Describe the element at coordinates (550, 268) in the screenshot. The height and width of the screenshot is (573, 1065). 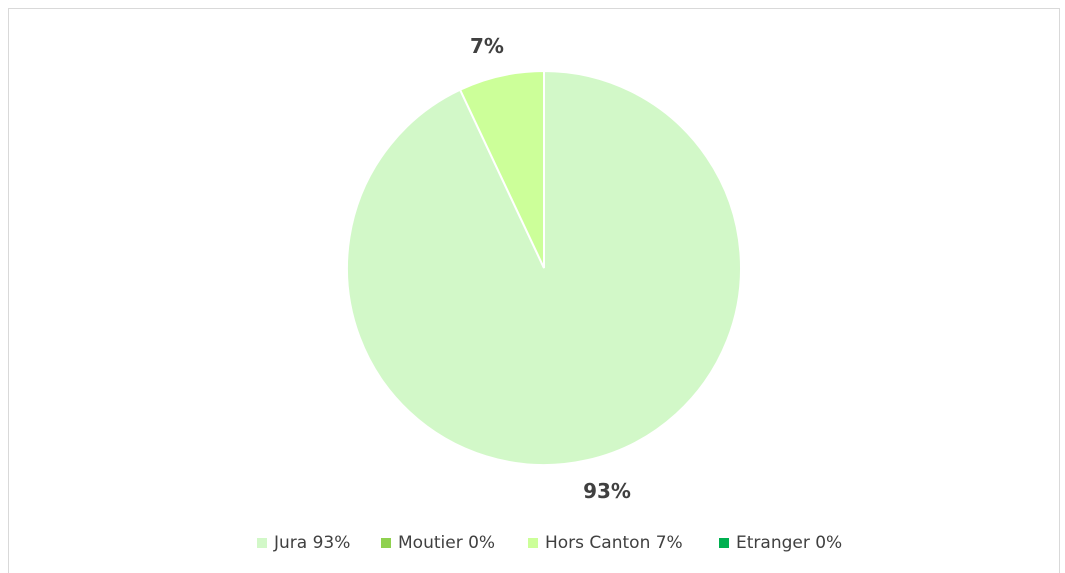
I see `pie-data-labels: 93% 7%` at that location.